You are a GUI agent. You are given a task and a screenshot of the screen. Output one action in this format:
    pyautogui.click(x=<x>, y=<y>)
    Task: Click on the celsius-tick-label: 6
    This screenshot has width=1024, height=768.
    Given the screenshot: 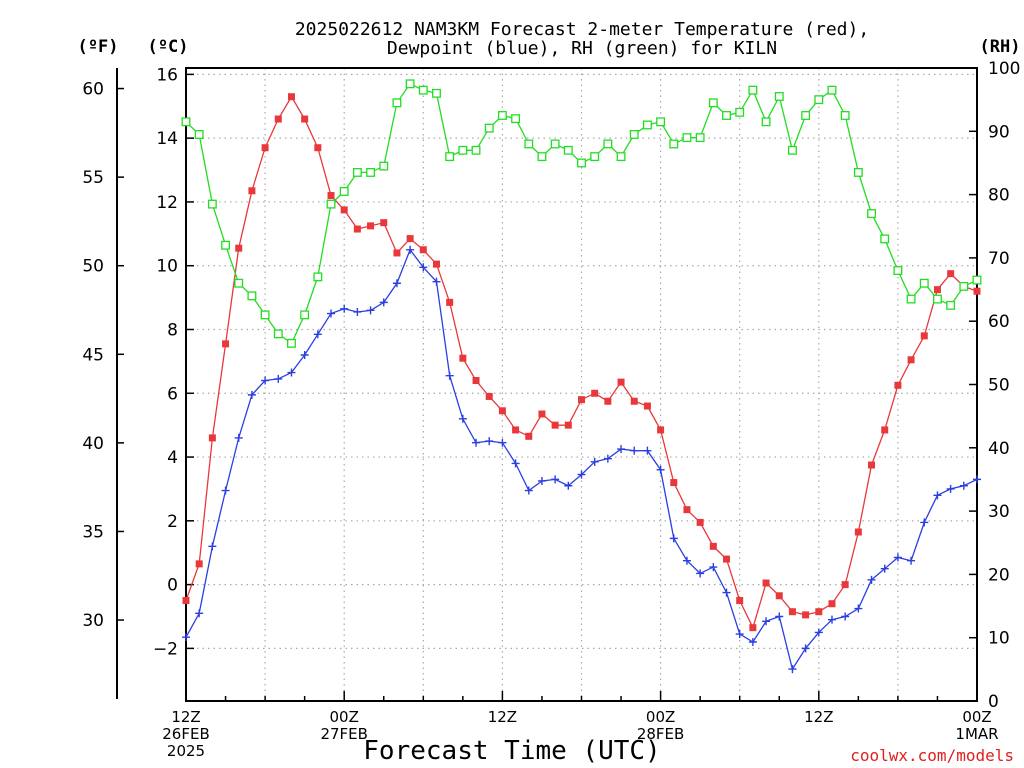 What is the action you would take?
    pyautogui.click(x=172, y=394)
    